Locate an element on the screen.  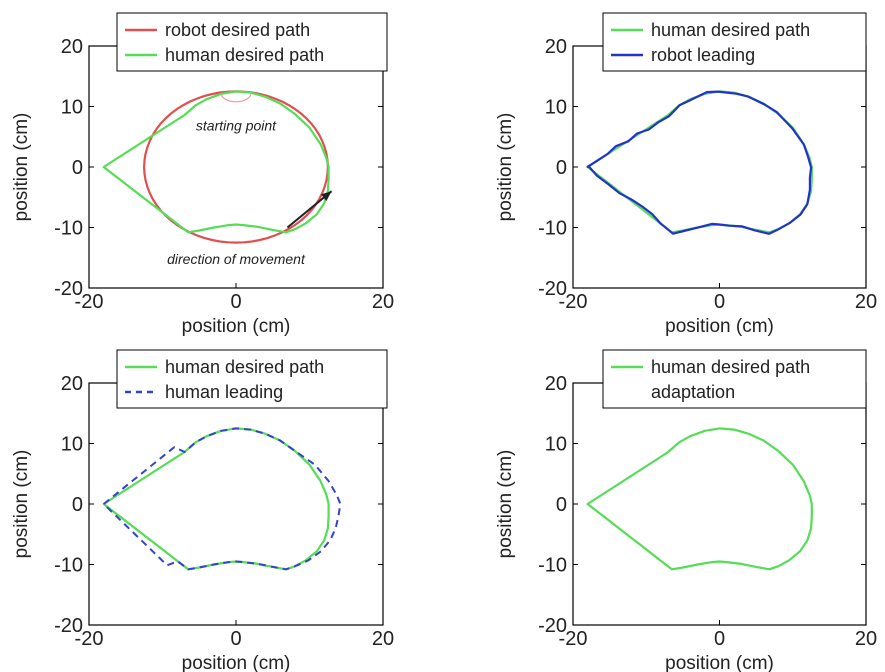
annotation-direction-of-movement: direction of movement is located at coordinates (236, 259).